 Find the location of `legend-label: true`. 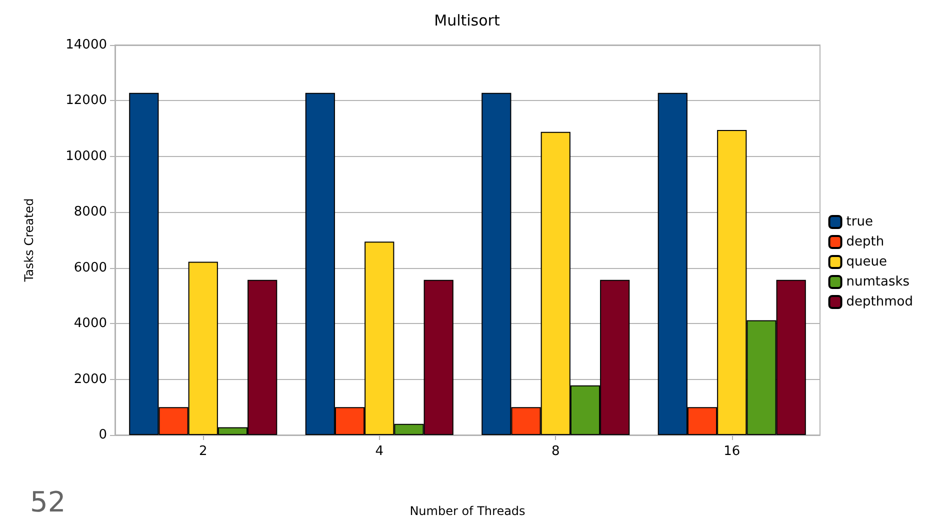

legend-label: true is located at coordinates (859, 222).